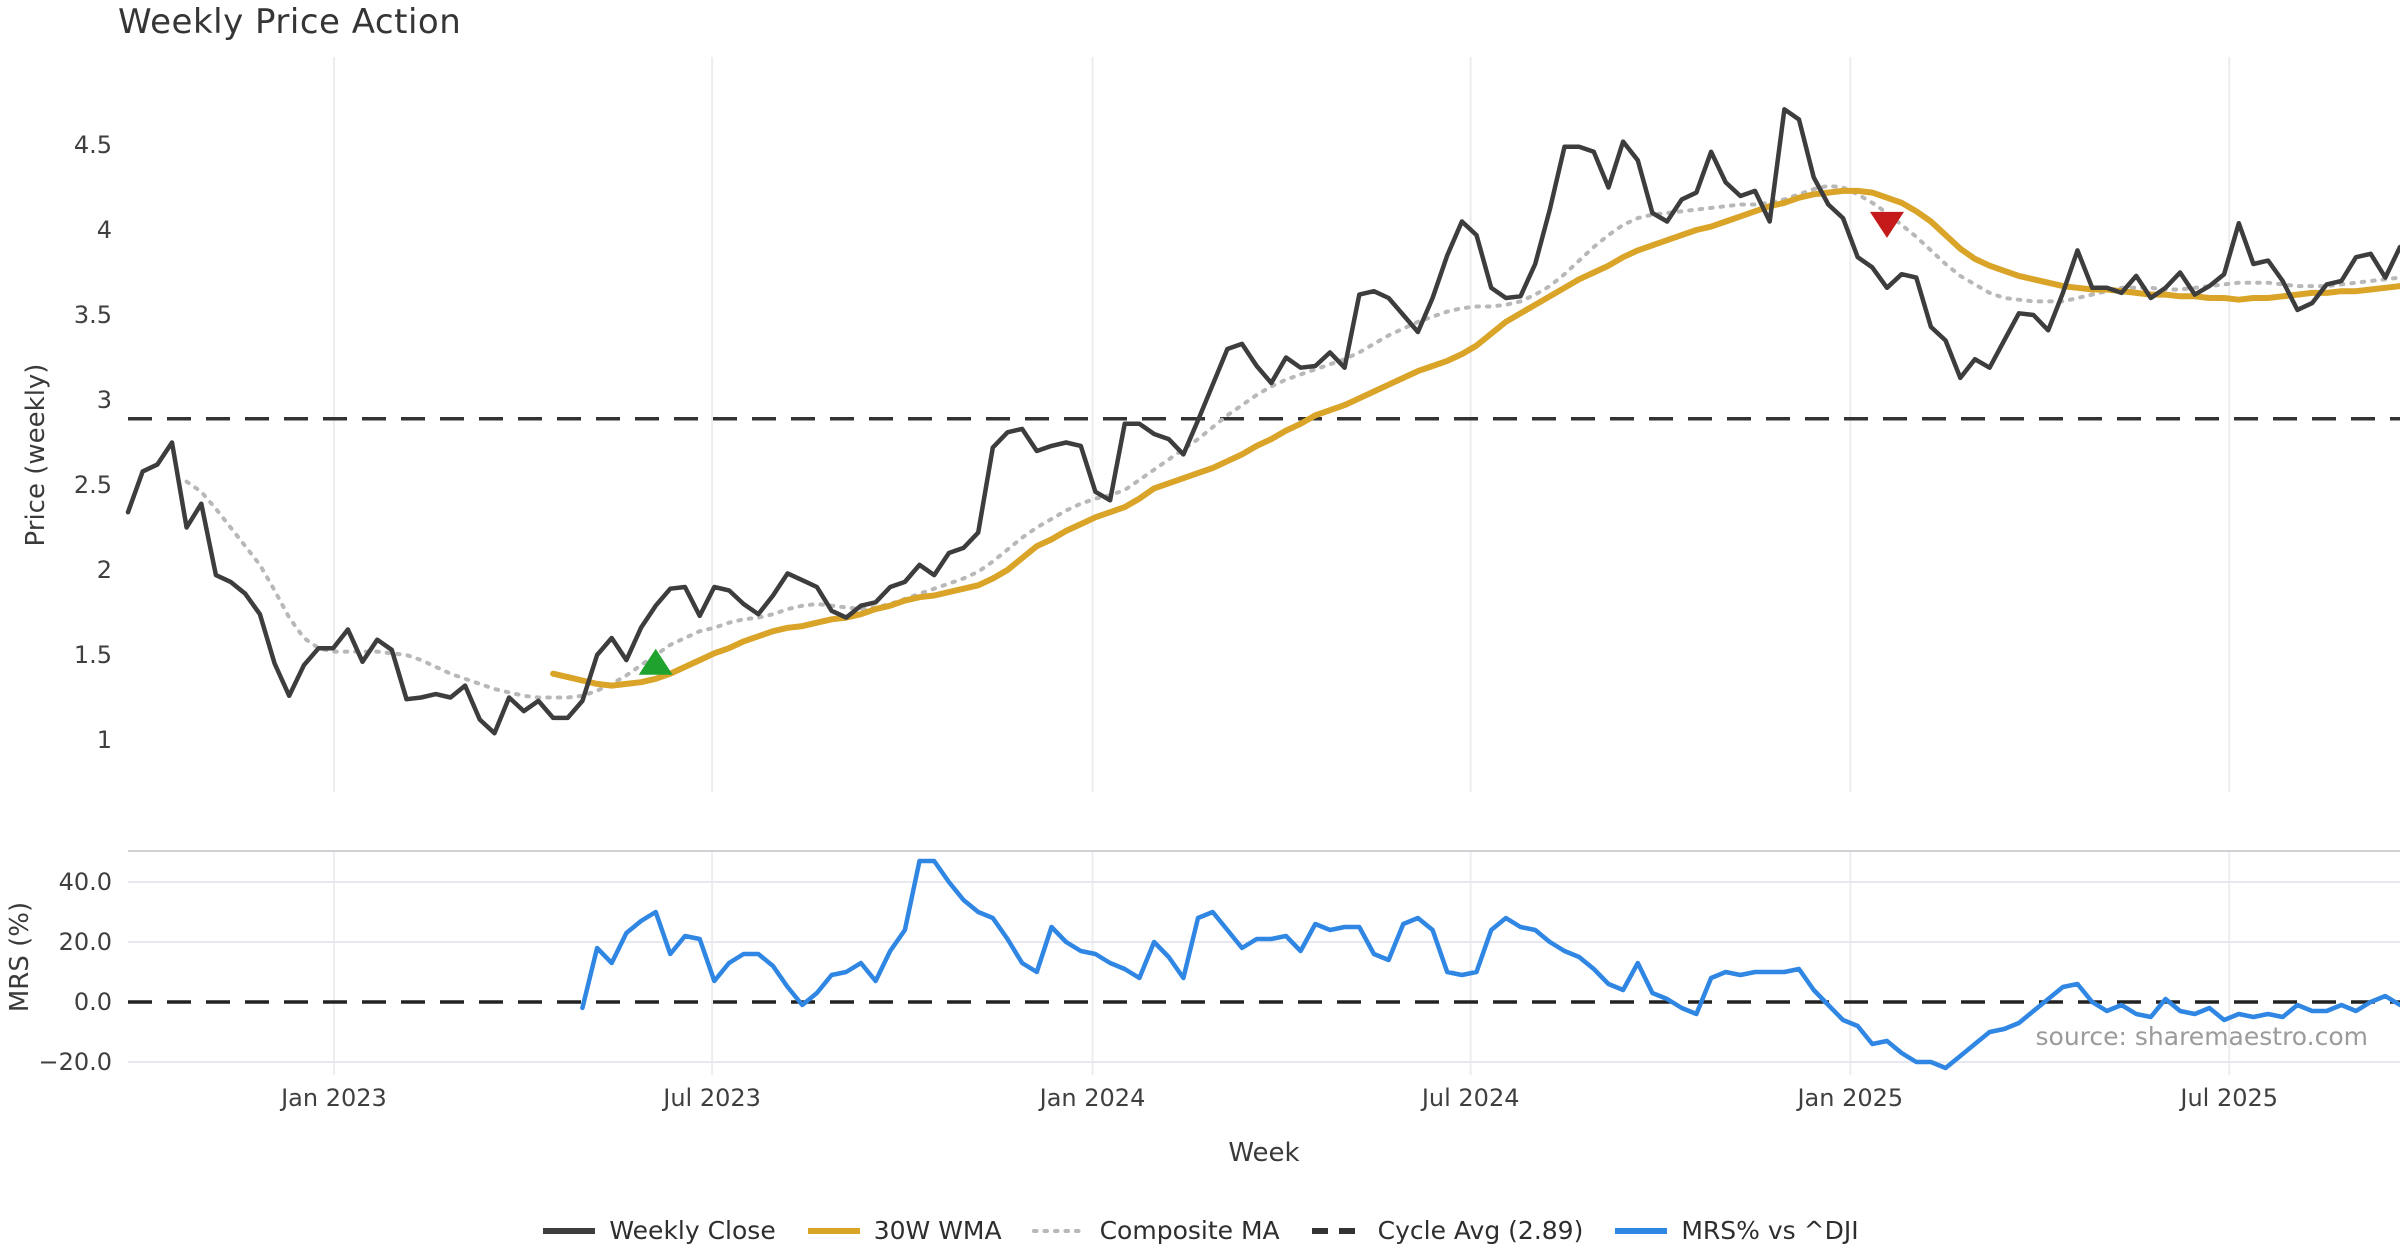 This screenshot has height=1260, width=2400. What do you see at coordinates (104, 400) in the screenshot?
I see `price-y-tick-label: 3` at bounding box center [104, 400].